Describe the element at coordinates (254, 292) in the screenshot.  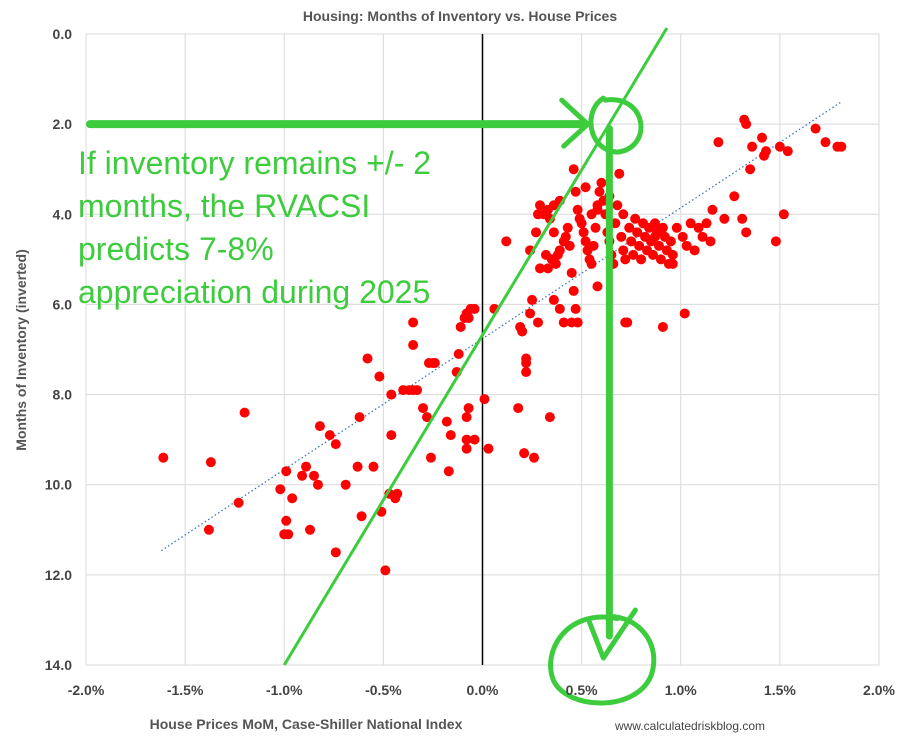
I see `annotation-line: appreciation during 2025` at that location.